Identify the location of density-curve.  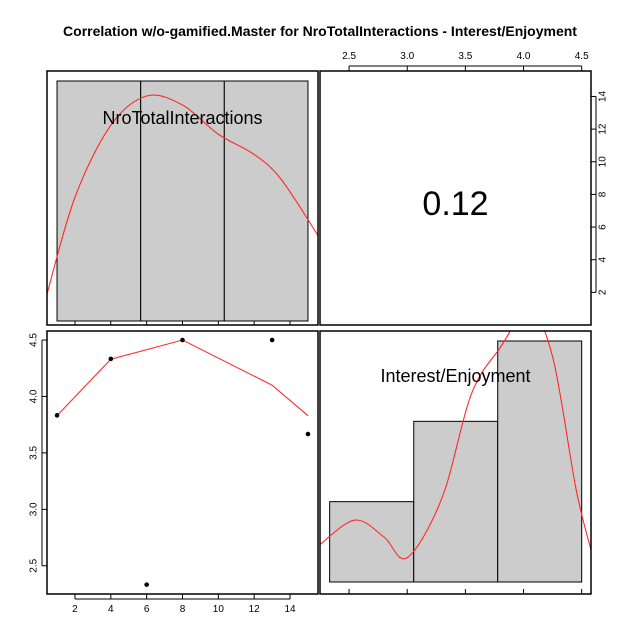
(182, 194).